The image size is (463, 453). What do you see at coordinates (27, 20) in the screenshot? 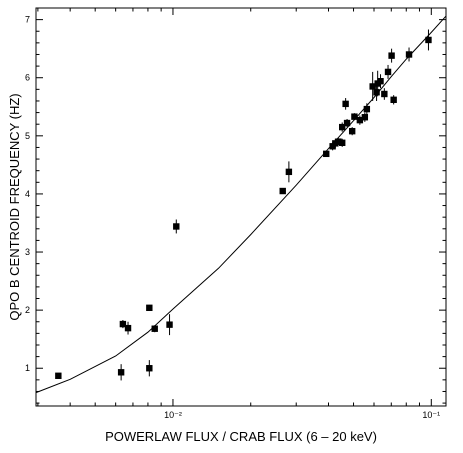
I see `y-tick-label: 7` at bounding box center [27, 20].